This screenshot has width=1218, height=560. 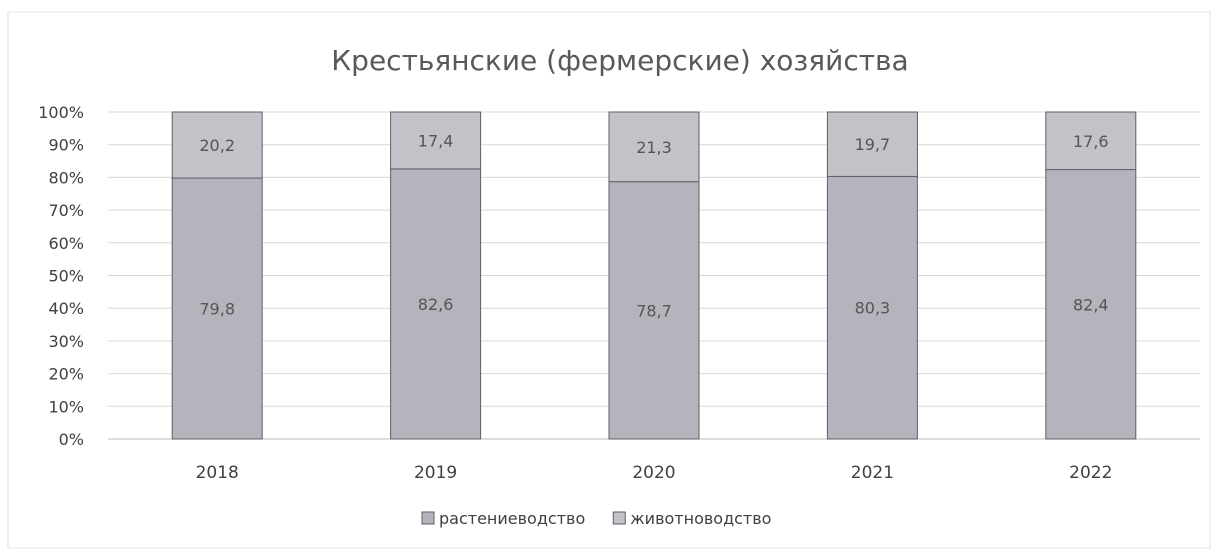 What do you see at coordinates (217, 473) in the screenshot?
I see `x-tick-label: 2018` at bounding box center [217, 473].